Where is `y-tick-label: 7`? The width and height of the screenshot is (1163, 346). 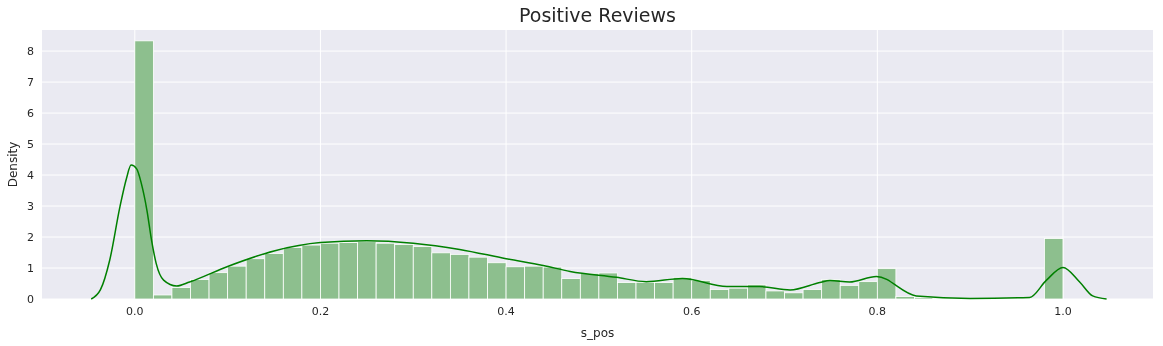
y-tick-label: 7 is located at coordinates (30, 82).